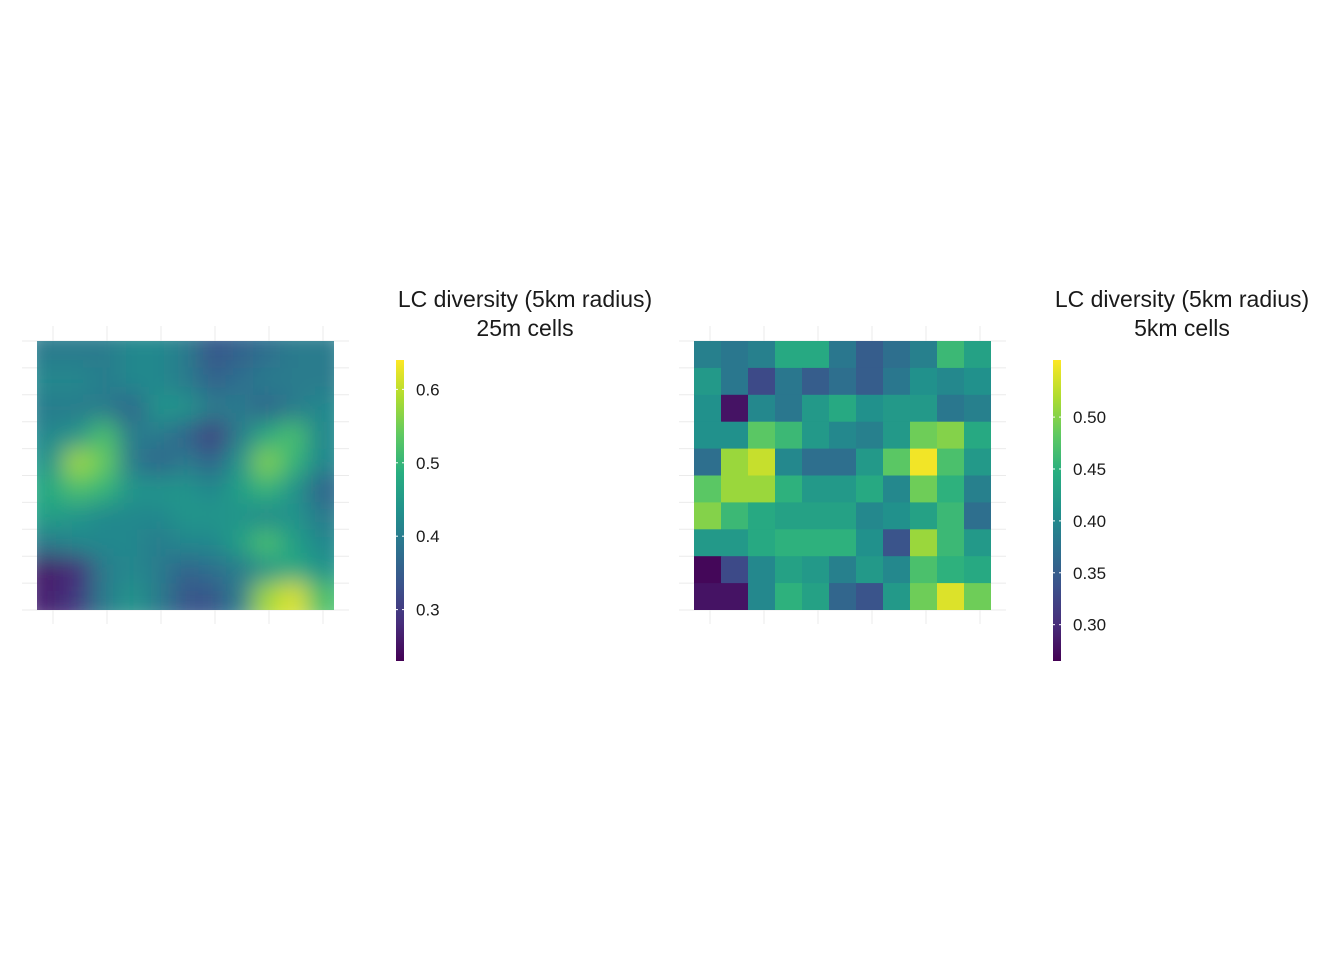 The height and width of the screenshot is (960, 1344). I want to click on colorbar-tick-label: 0.3, so click(428, 610).